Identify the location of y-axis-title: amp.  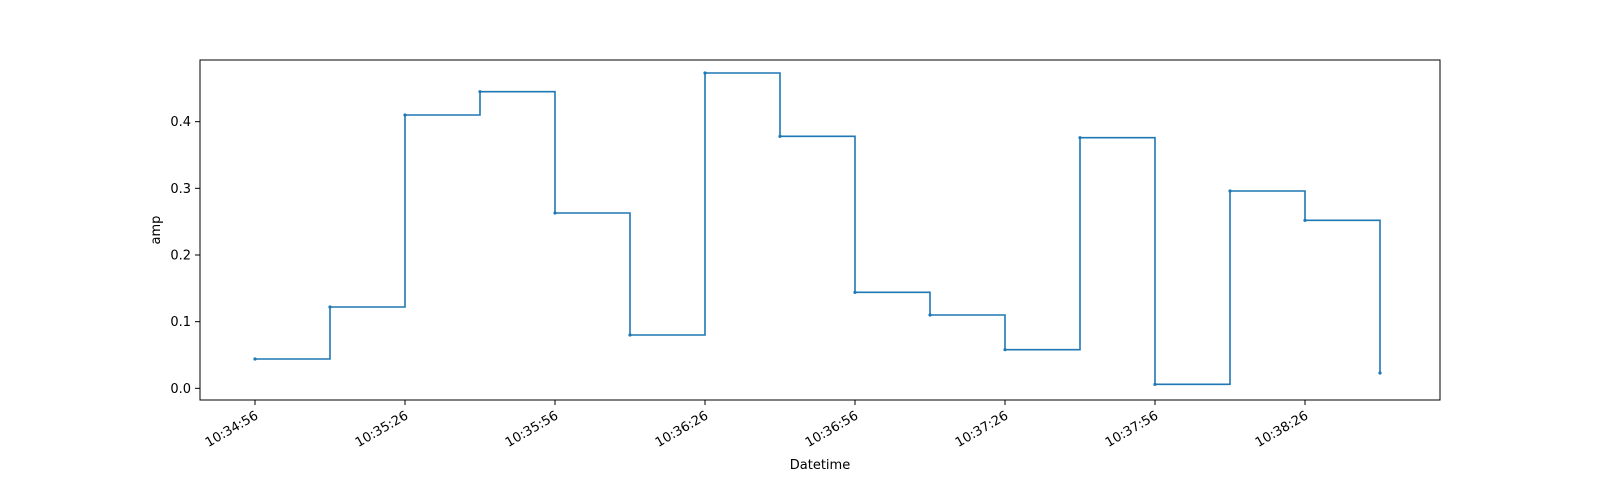
(156, 230).